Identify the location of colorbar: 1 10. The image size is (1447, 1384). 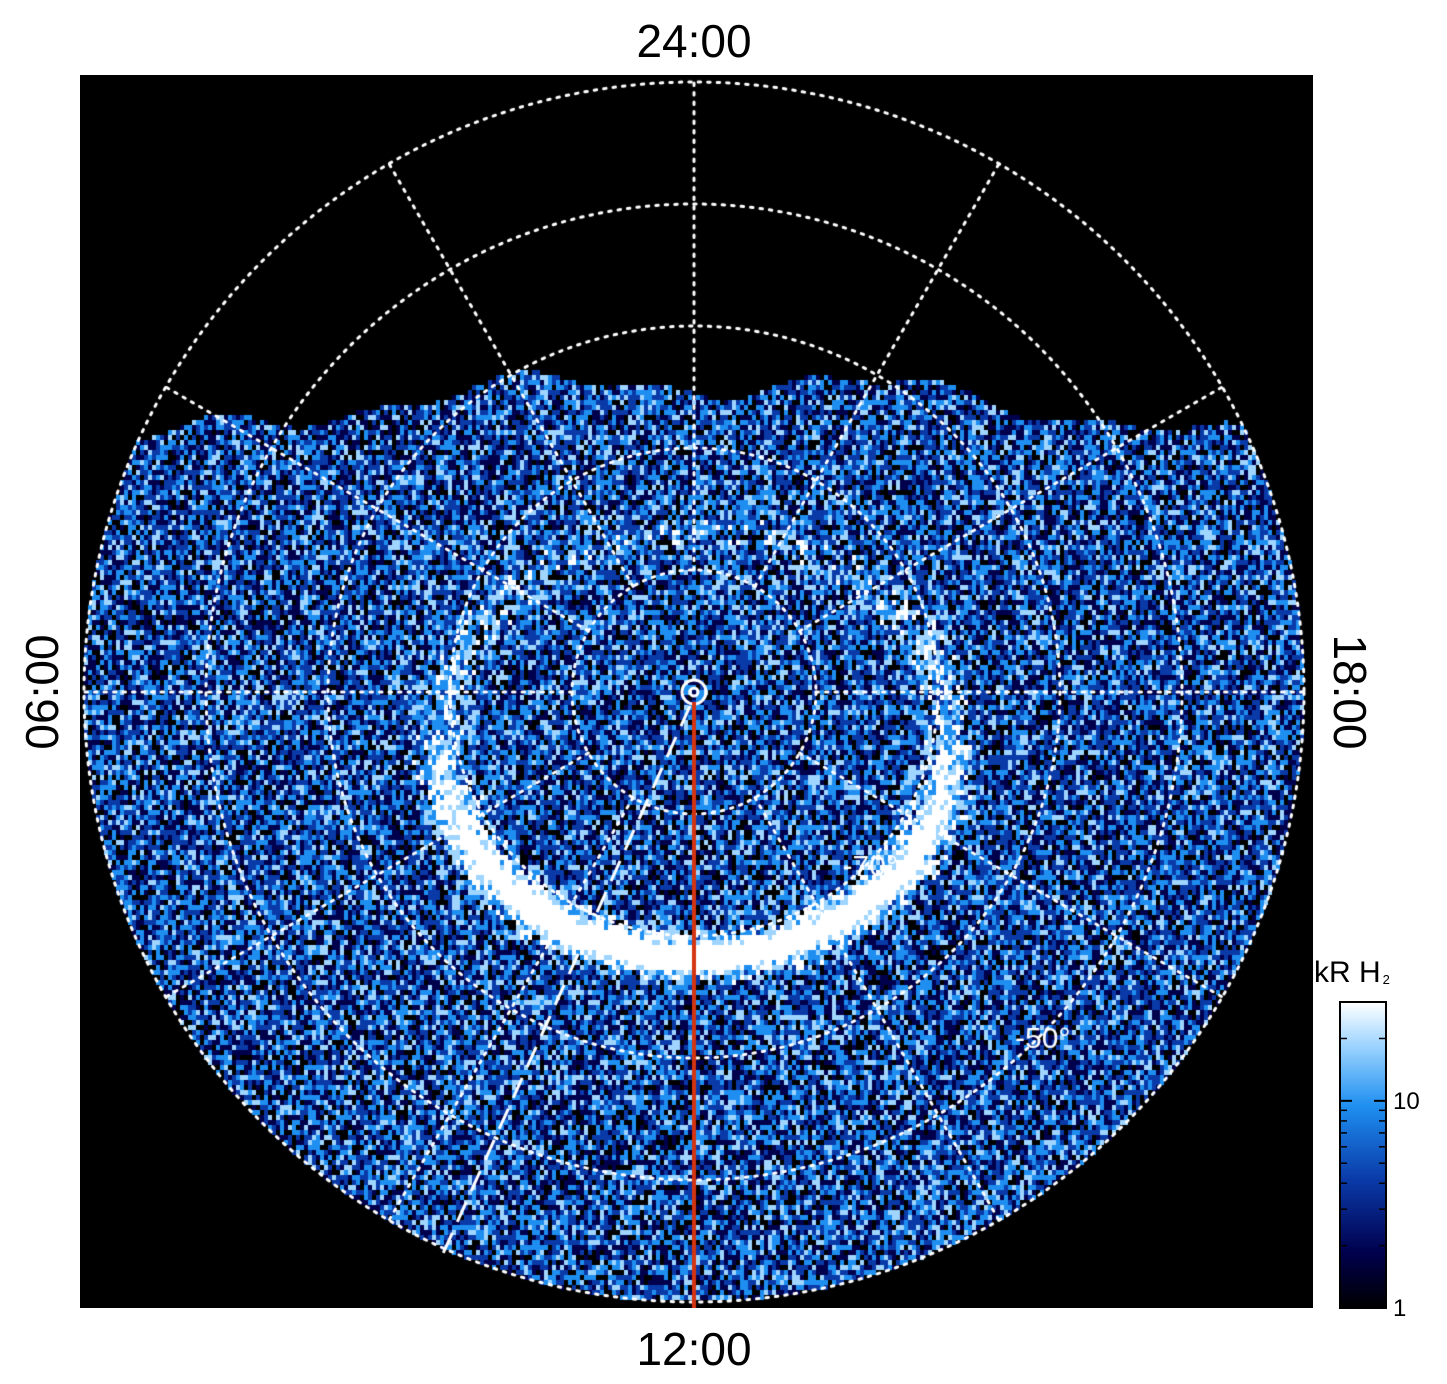
(1379, 1160).